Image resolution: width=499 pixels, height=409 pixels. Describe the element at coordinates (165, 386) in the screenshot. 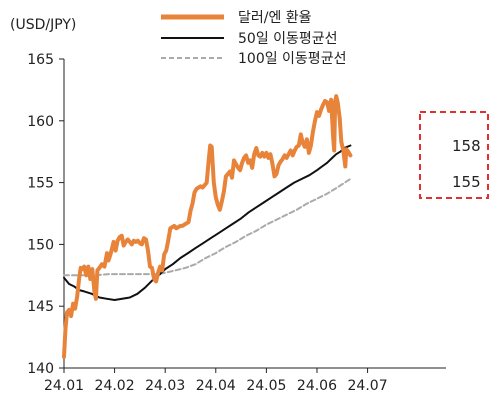

I see `x-tick-label: 24.03` at that location.